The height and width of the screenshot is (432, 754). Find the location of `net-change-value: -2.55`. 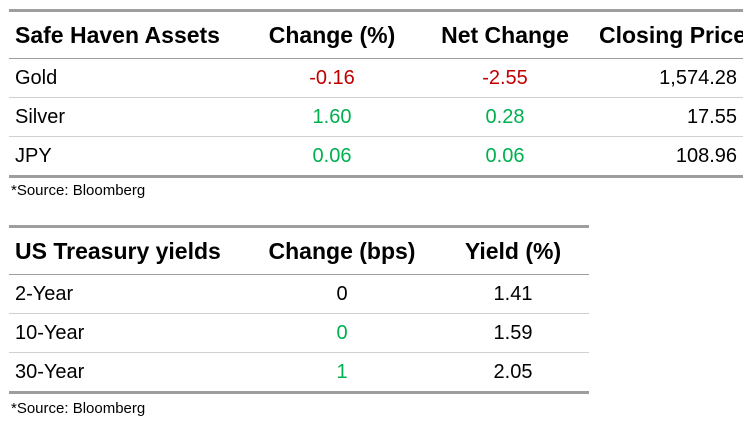

net-change-value: -2.55 is located at coordinates (505, 78).